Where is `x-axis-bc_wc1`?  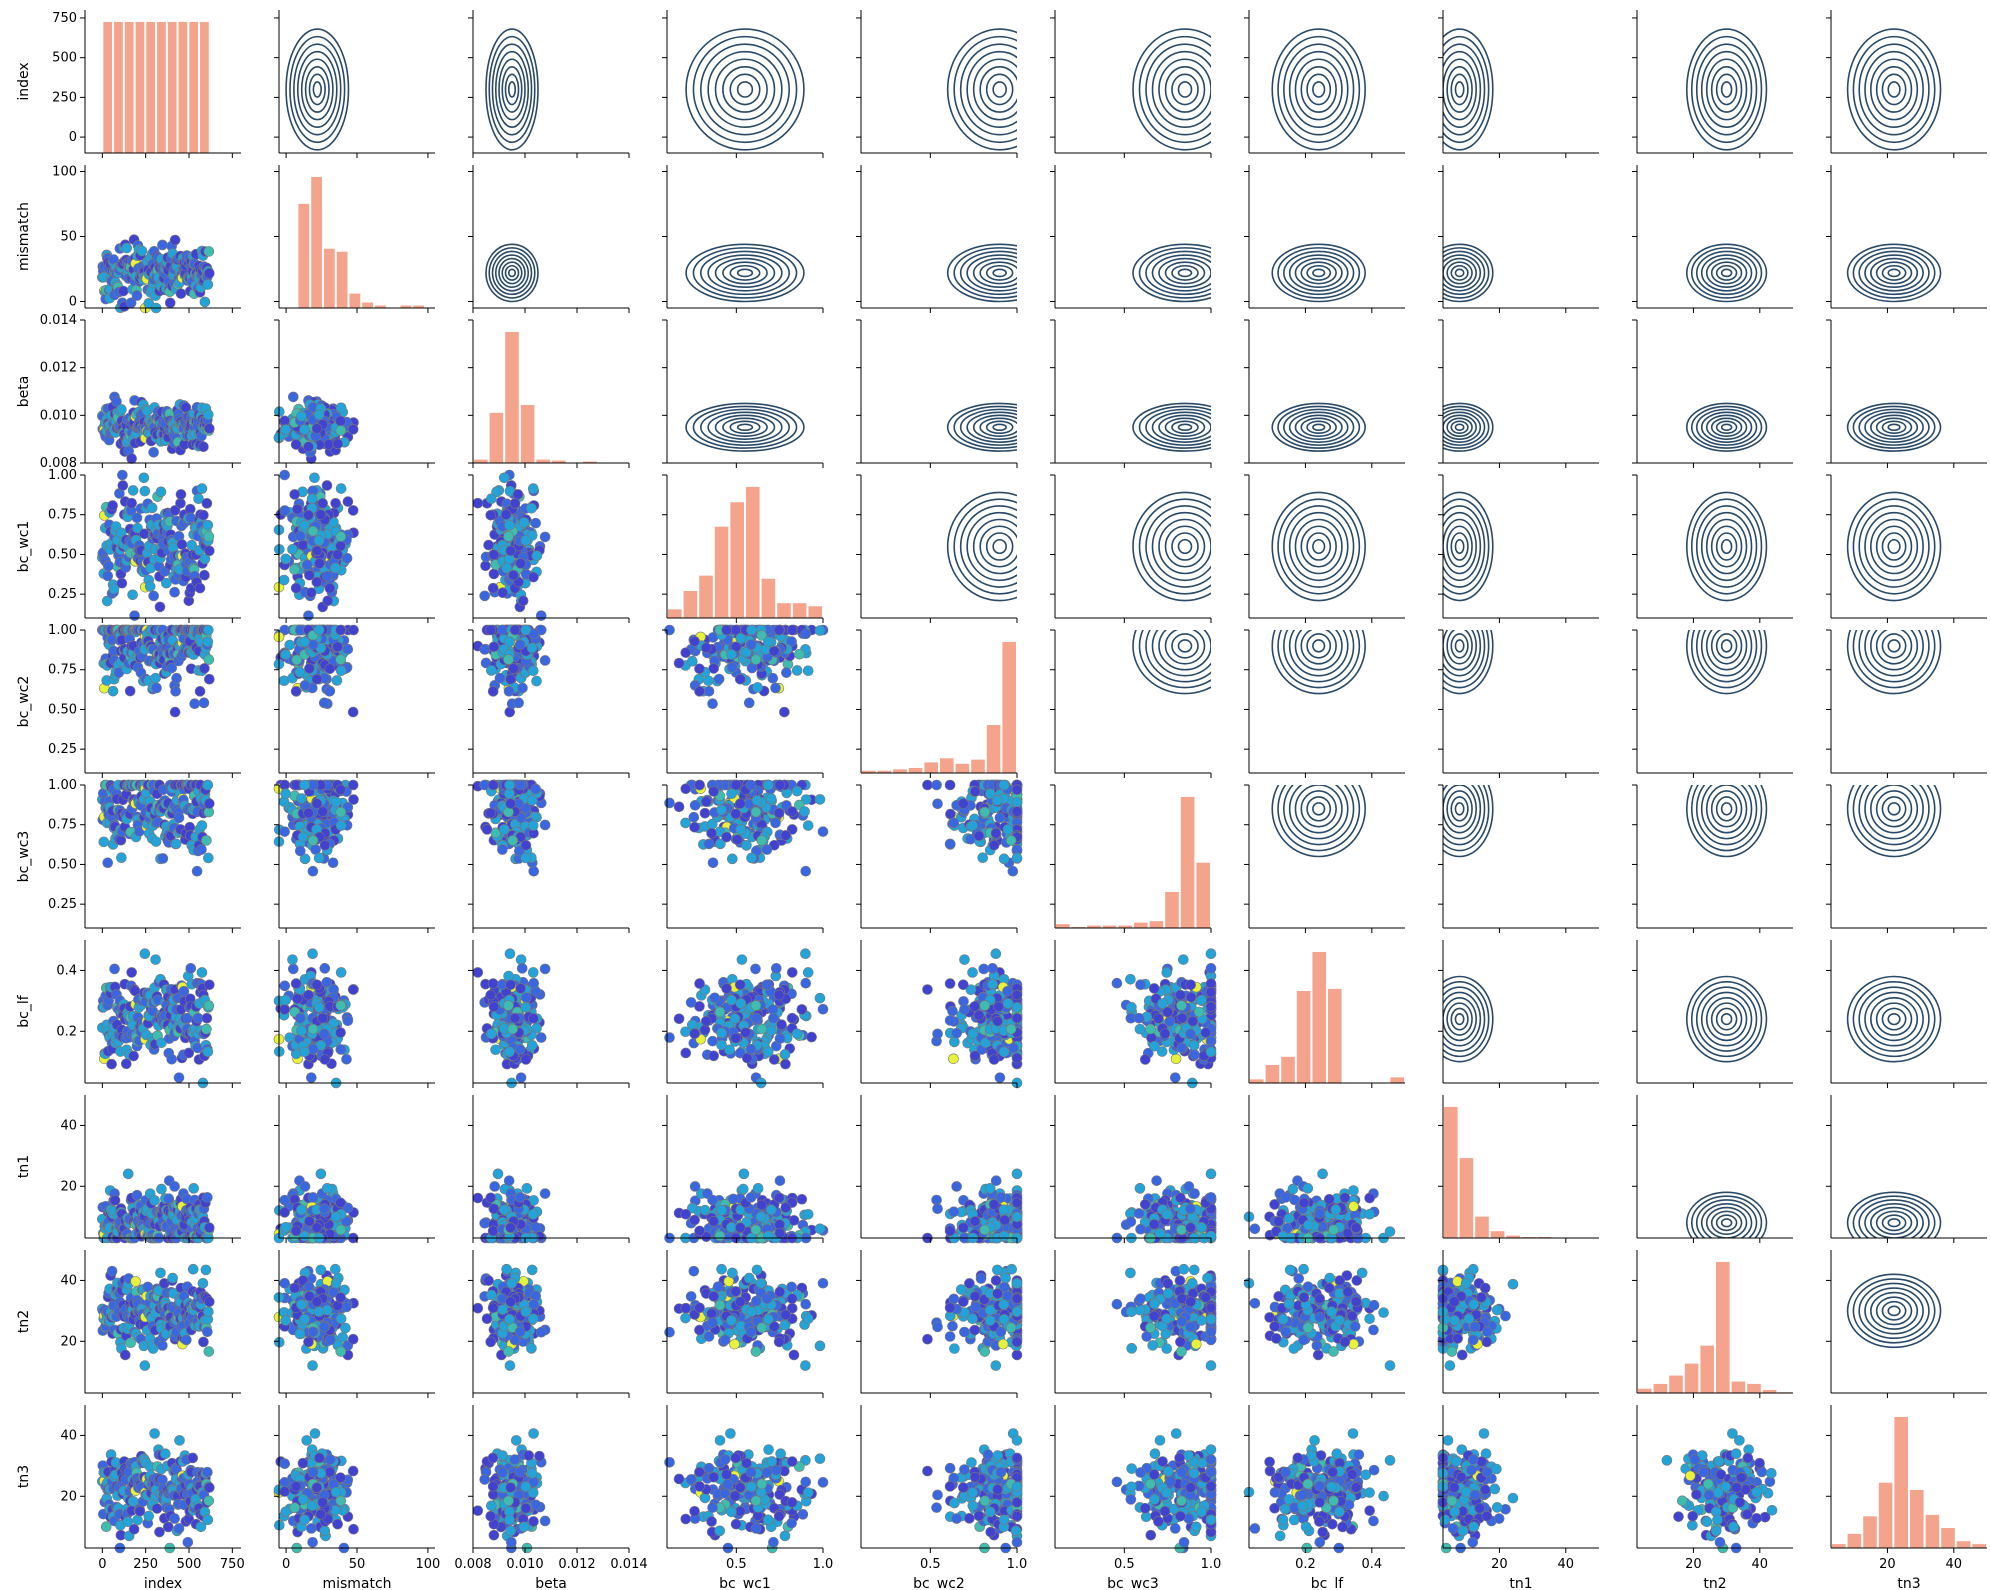 x-axis-bc_wc1 is located at coordinates (745, 620).